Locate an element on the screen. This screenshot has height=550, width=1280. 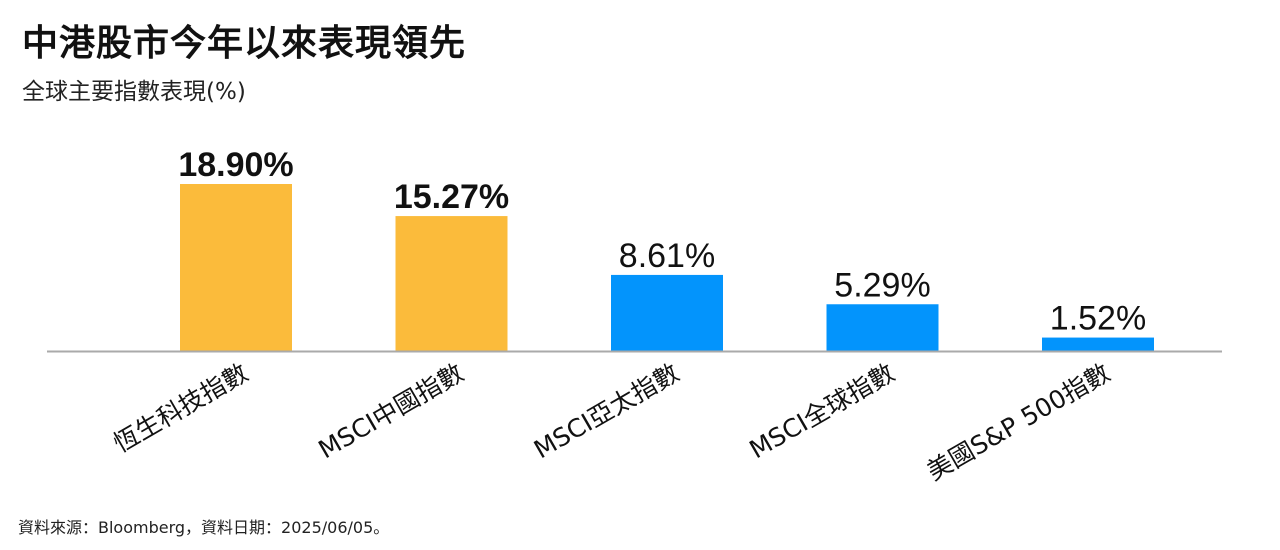
chart-title: 中港股市今年以來表現領先 is located at coordinates (244, 43).